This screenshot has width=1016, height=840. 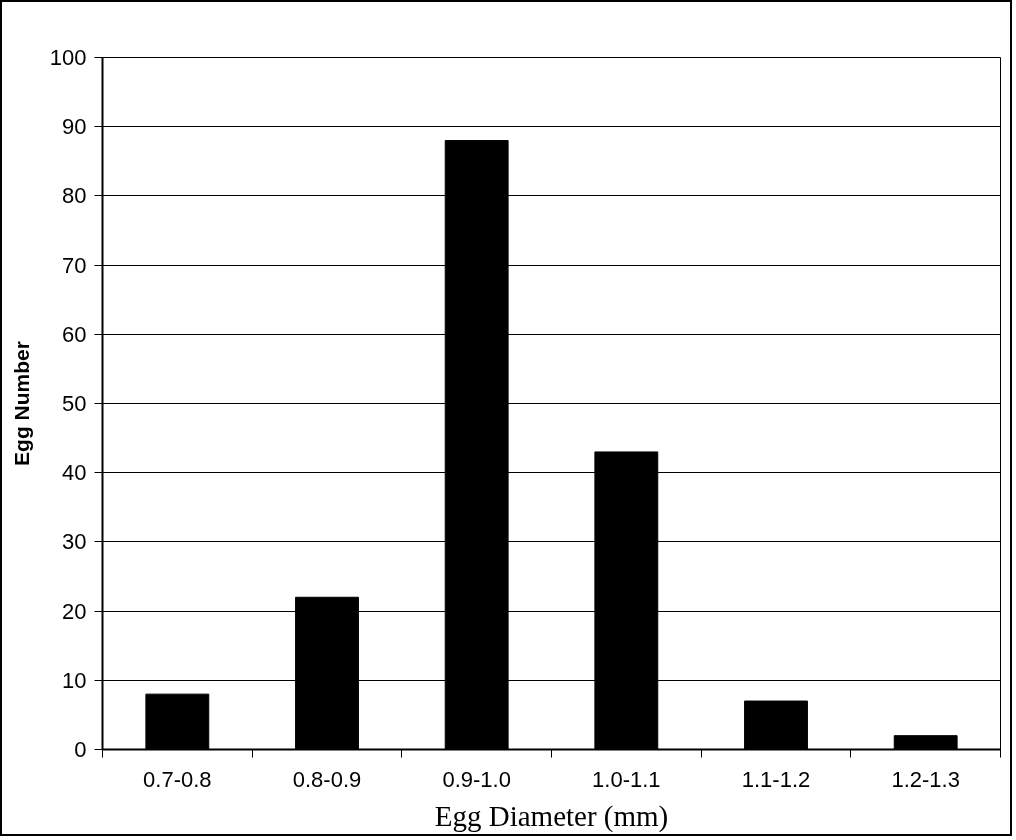 I want to click on y-tick-label: 0, so click(x=80, y=749).